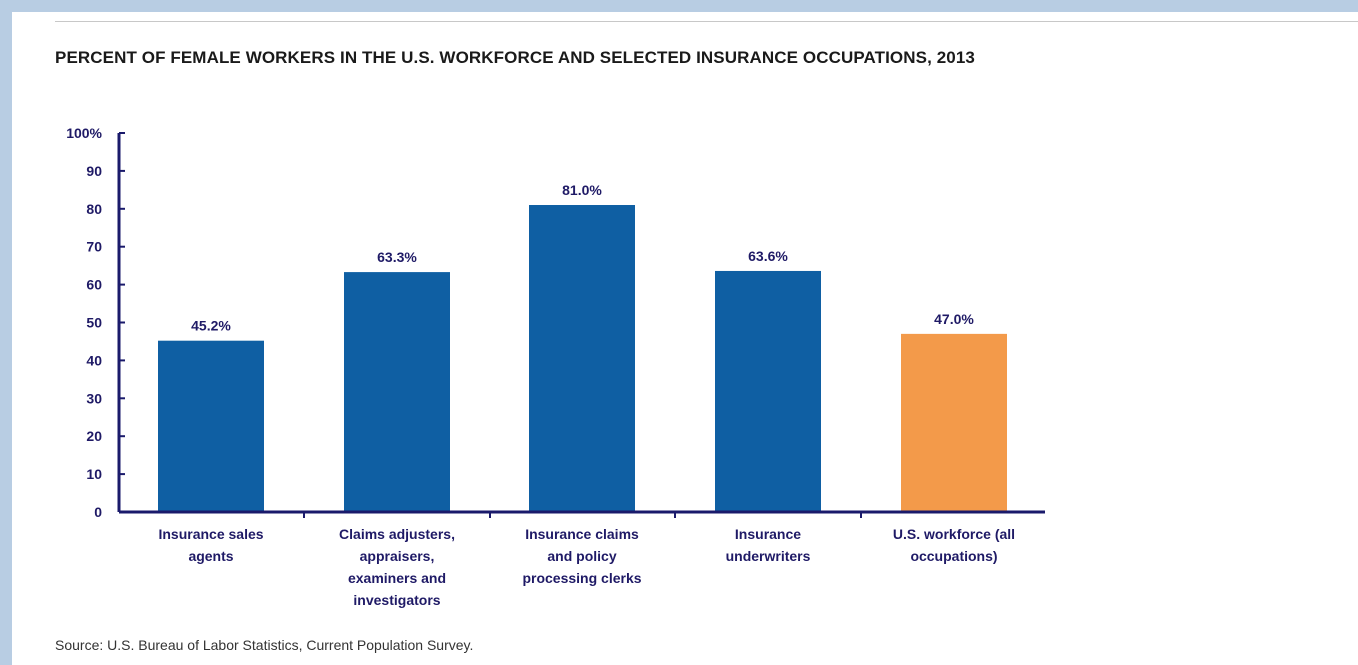  Describe the element at coordinates (94, 436) in the screenshot. I see `y-tick-label-20: 20` at that location.